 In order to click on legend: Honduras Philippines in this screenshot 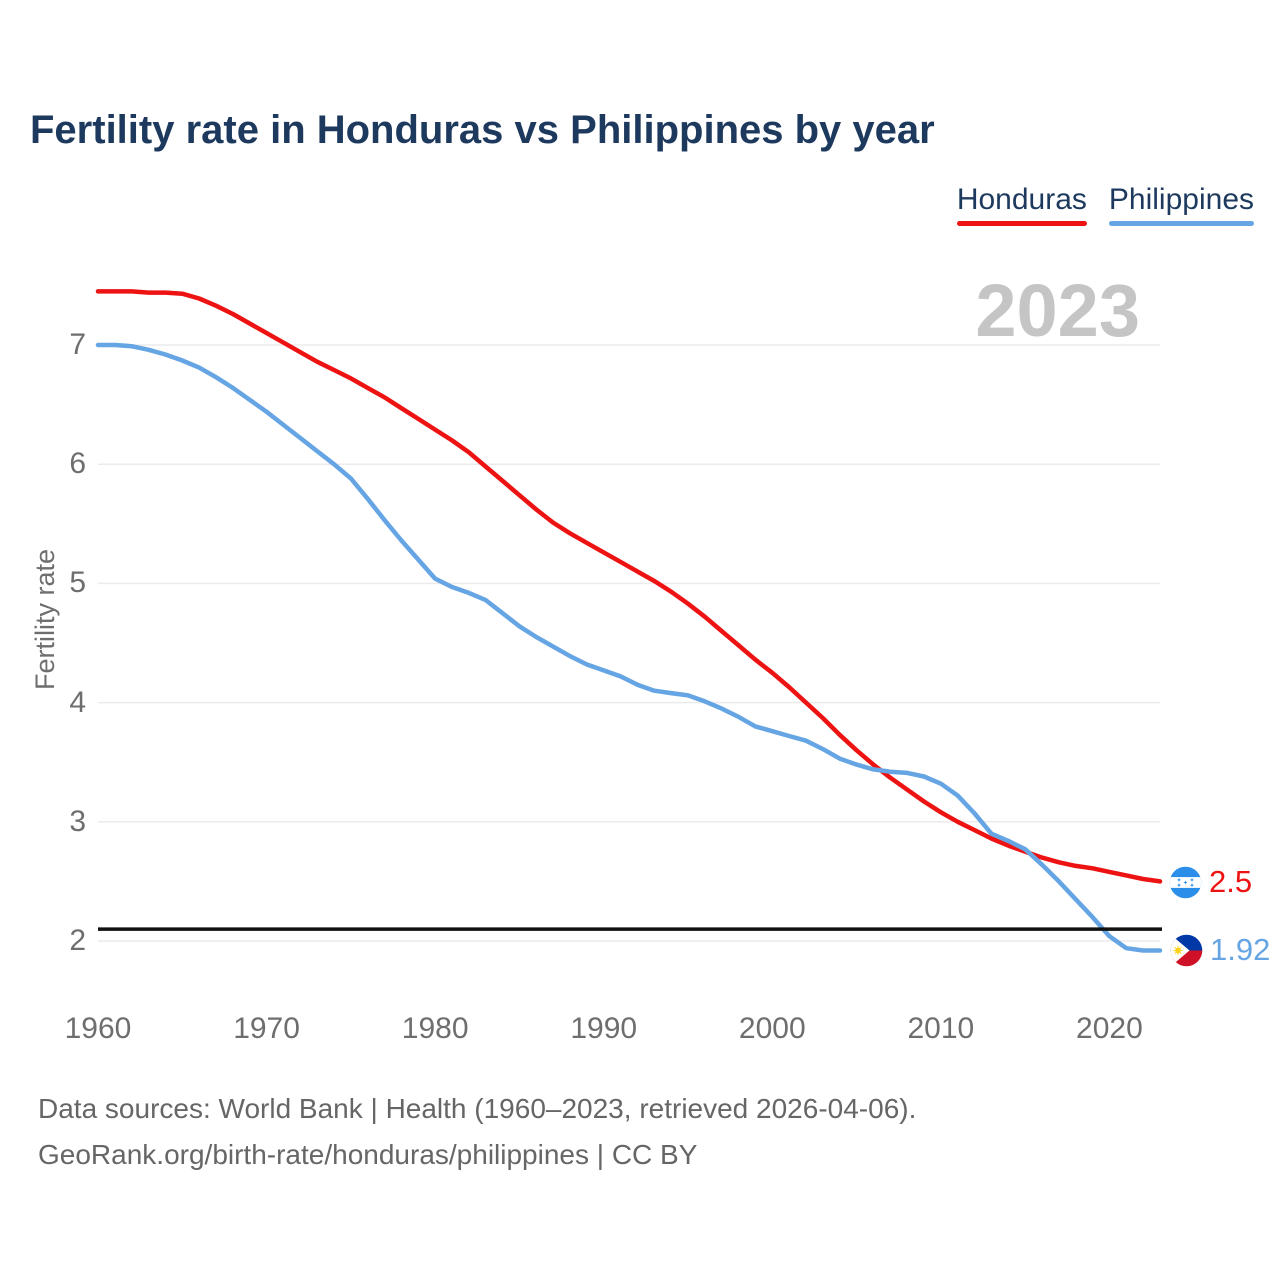, I will do `click(1105, 204)`.